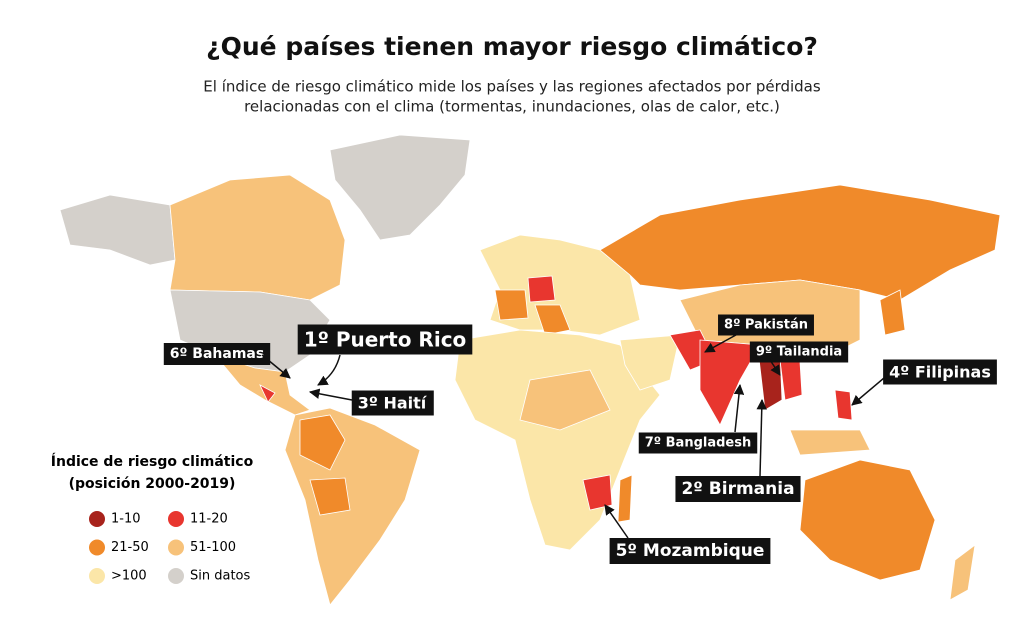  What do you see at coordinates (220, 576) in the screenshot?
I see `legend-label: Sin datos` at bounding box center [220, 576].